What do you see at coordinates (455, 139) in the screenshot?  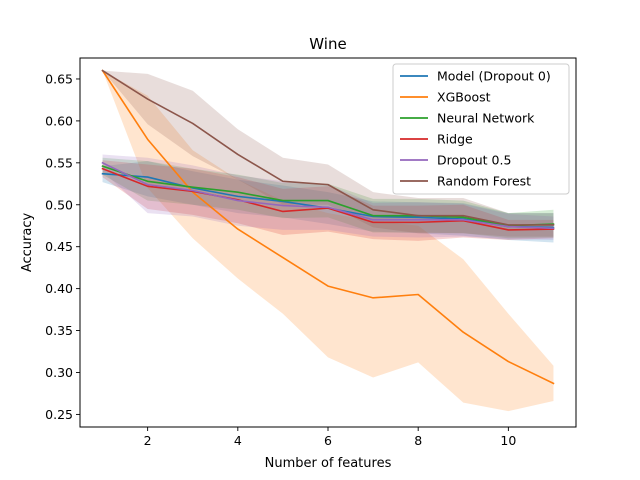 I see `legend-label-ridge: Ridge` at bounding box center [455, 139].